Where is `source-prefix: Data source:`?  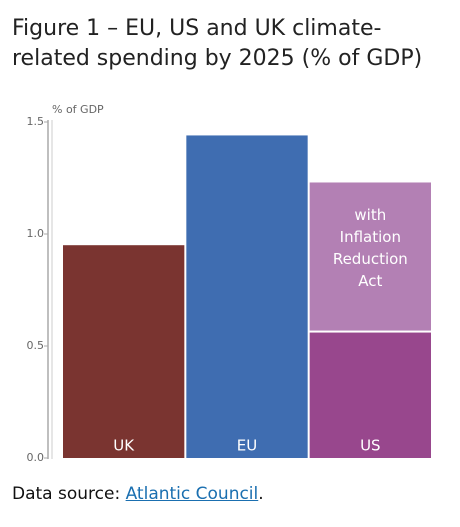
source-prefix: Data source: is located at coordinates (66, 494).